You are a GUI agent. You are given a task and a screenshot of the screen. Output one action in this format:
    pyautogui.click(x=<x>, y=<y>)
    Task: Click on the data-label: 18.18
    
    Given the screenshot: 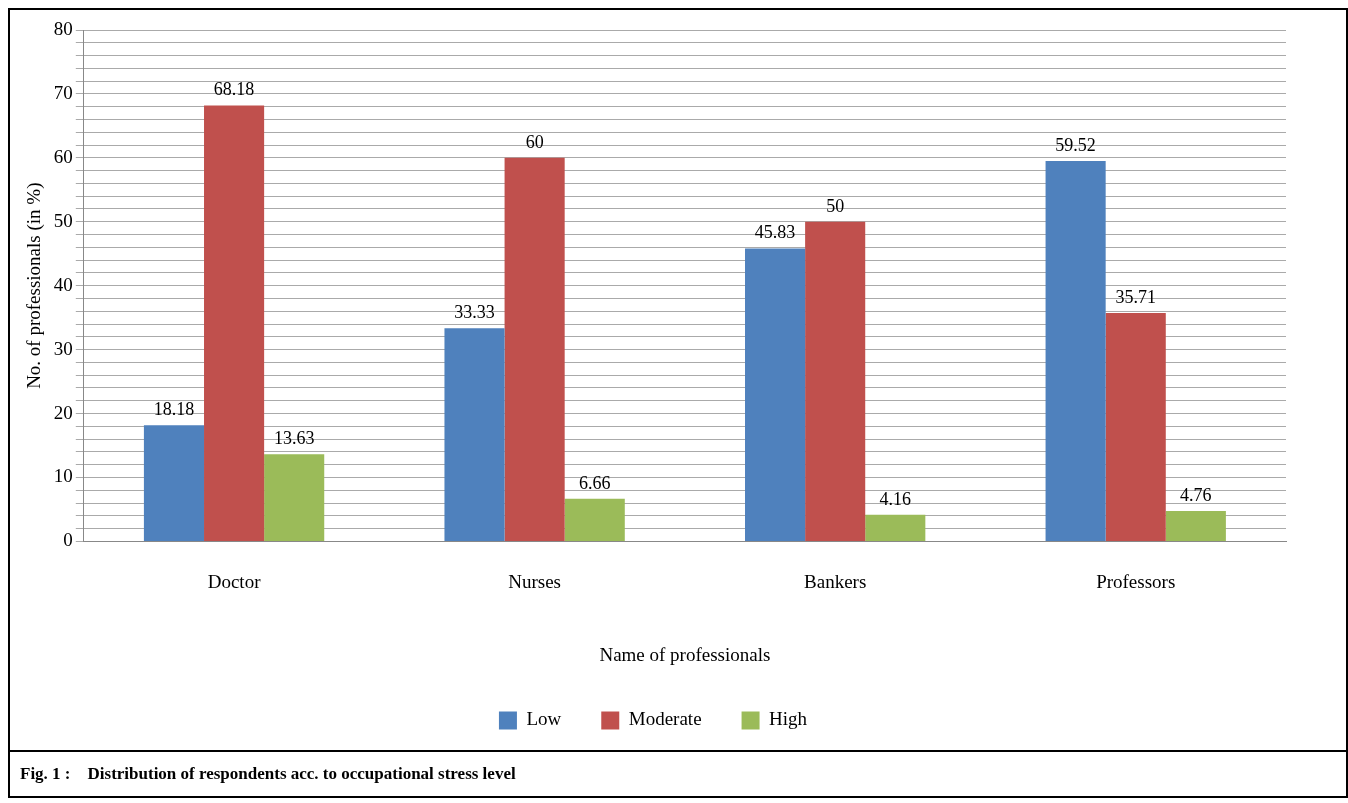 What is the action you would take?
    pyautogui.click(x=174, y=408)
    